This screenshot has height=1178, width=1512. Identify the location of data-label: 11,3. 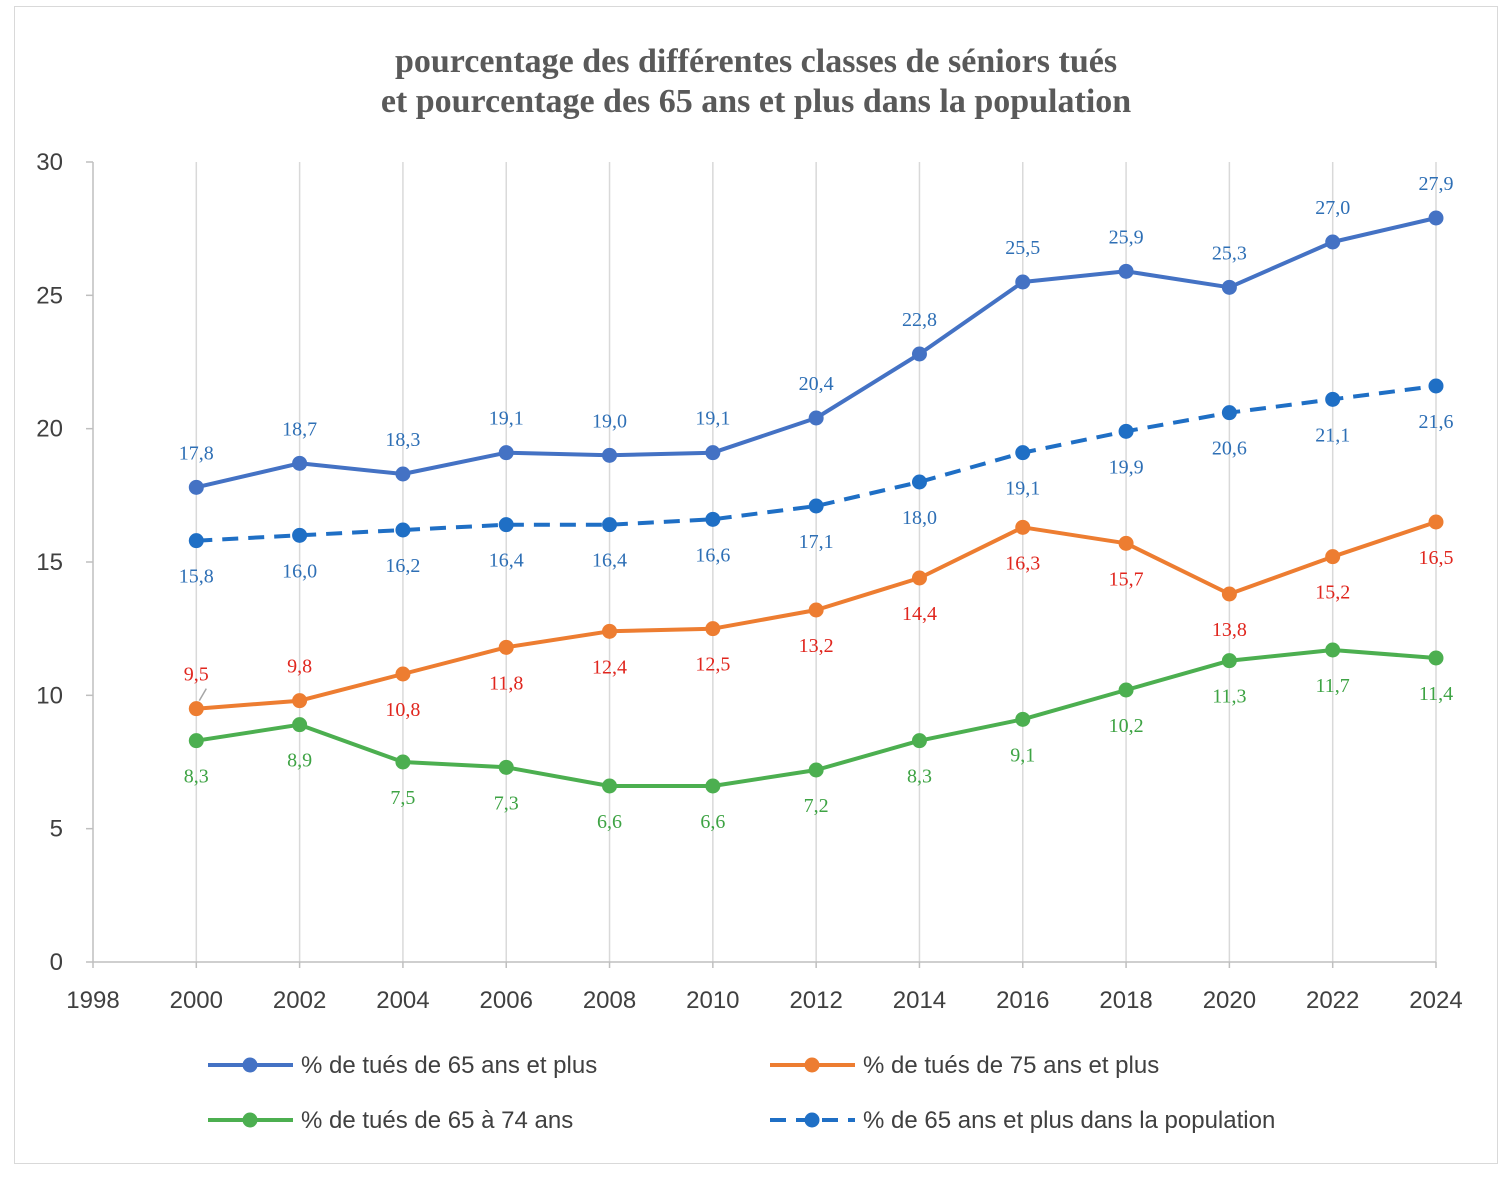
(1229, 697).